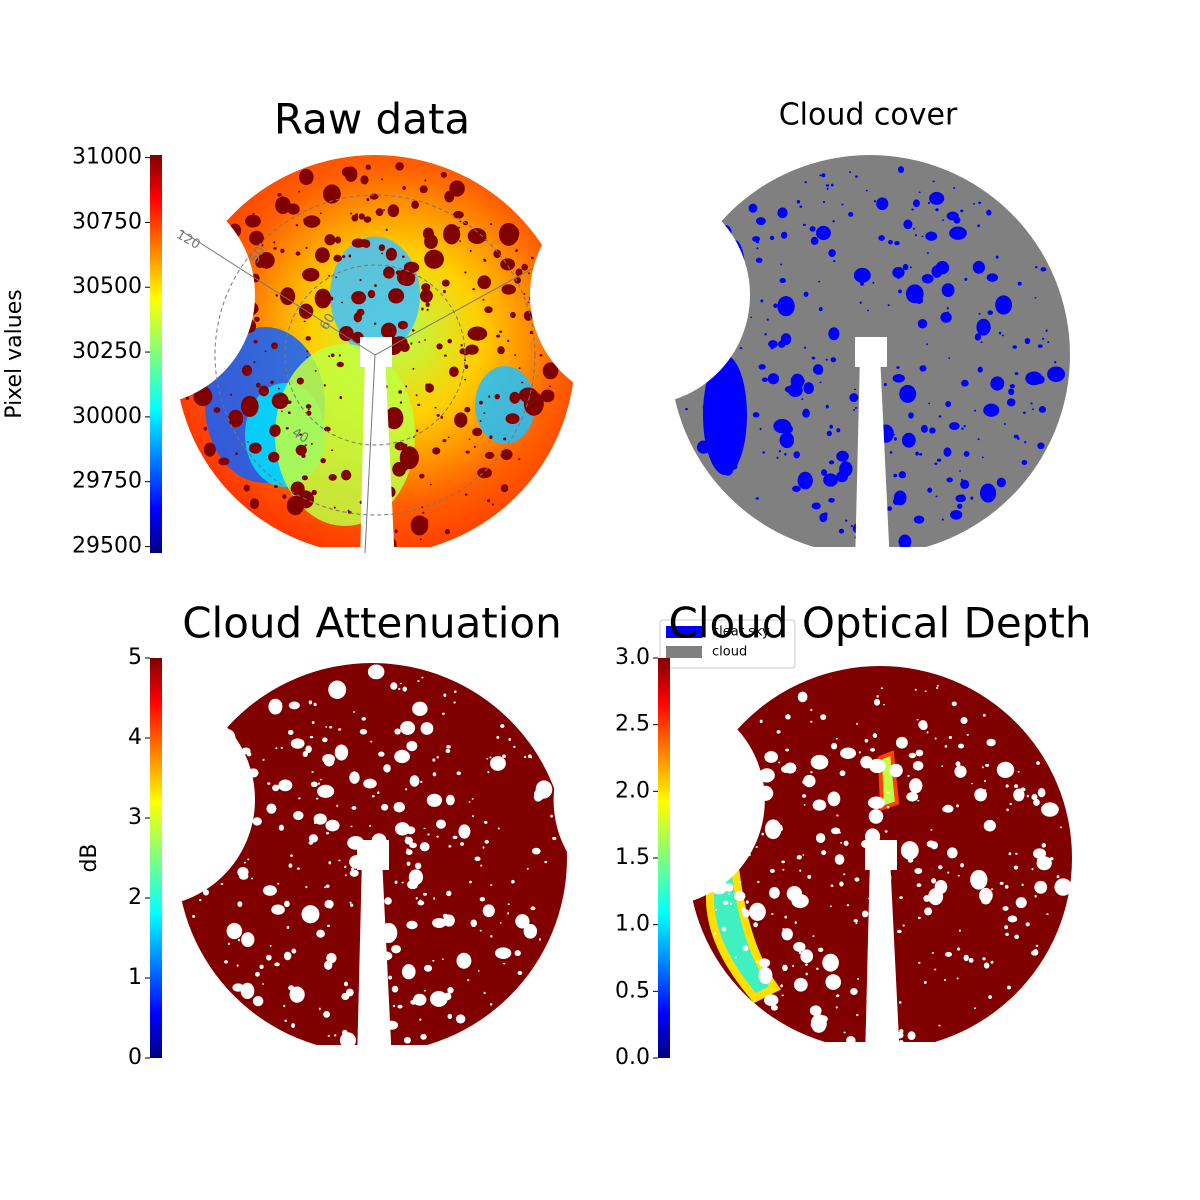  I want to click on polar-grid, so click(375, 355).